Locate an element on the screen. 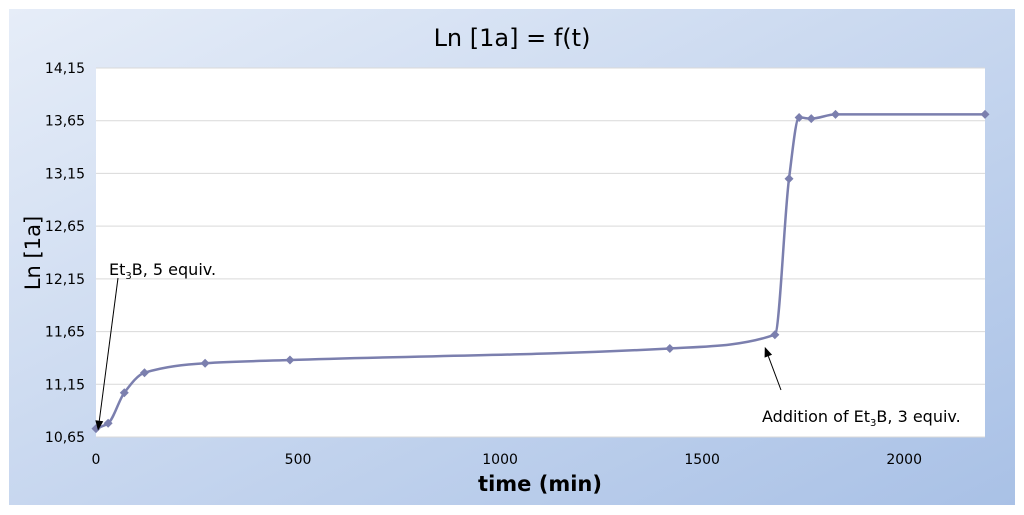  x-tick-label: 1000 is located at coordinates (500, 460).